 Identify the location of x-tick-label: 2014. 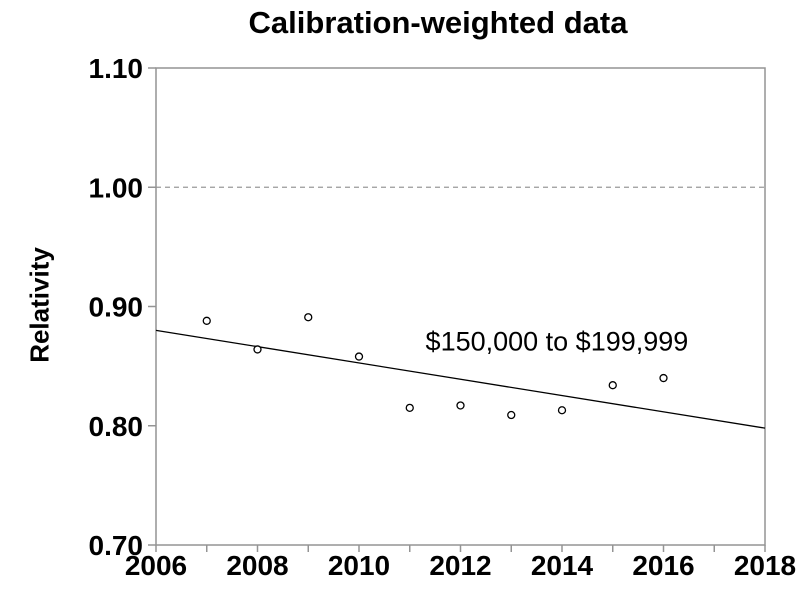
(562, 565).